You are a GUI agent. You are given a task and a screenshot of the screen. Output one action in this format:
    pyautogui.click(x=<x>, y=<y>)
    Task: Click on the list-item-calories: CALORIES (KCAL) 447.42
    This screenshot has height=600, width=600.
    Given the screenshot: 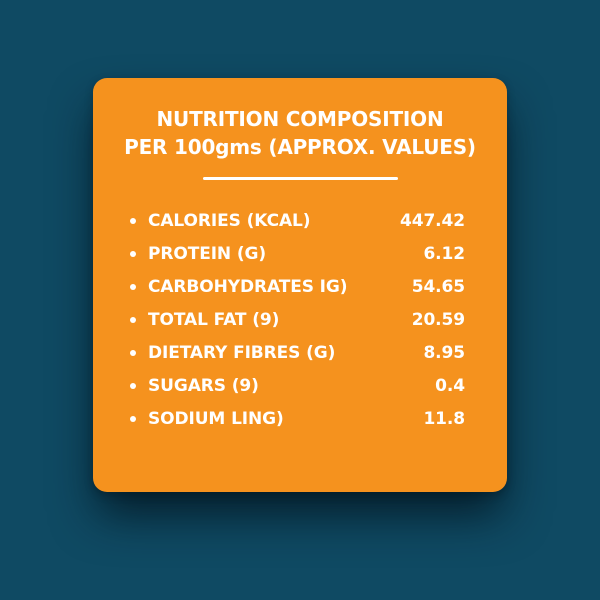 What is the action you would take?
    pyautogui.click(x=300, y=220)
    